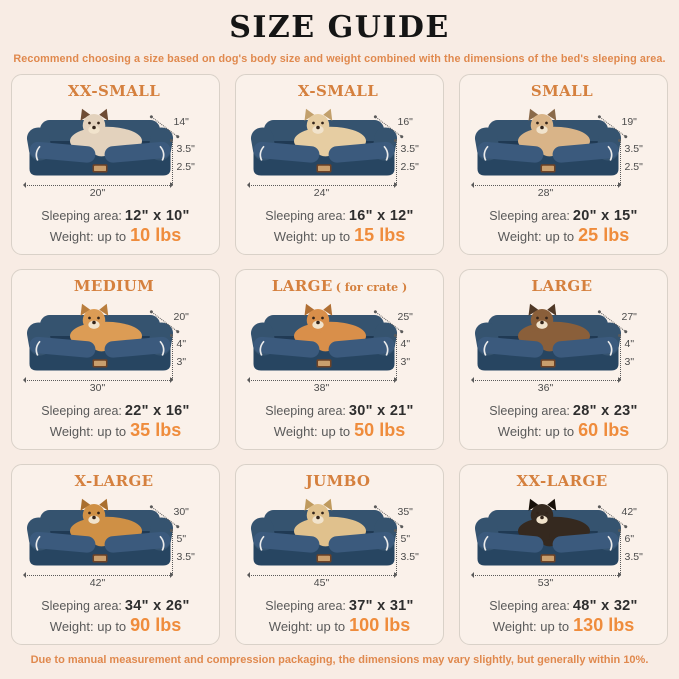 The image size is (679, 679). I want to click on dim-depth-label: 14", so click(181, 122).